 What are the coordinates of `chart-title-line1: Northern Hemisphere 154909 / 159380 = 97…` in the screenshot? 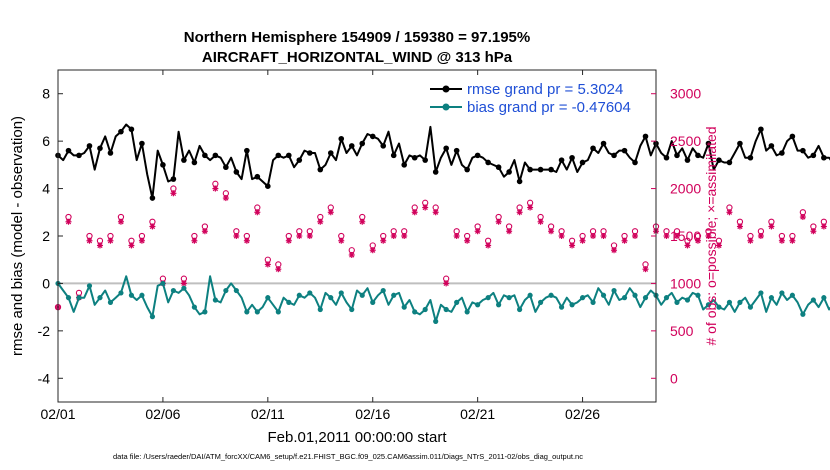 It's located at (357, 37).